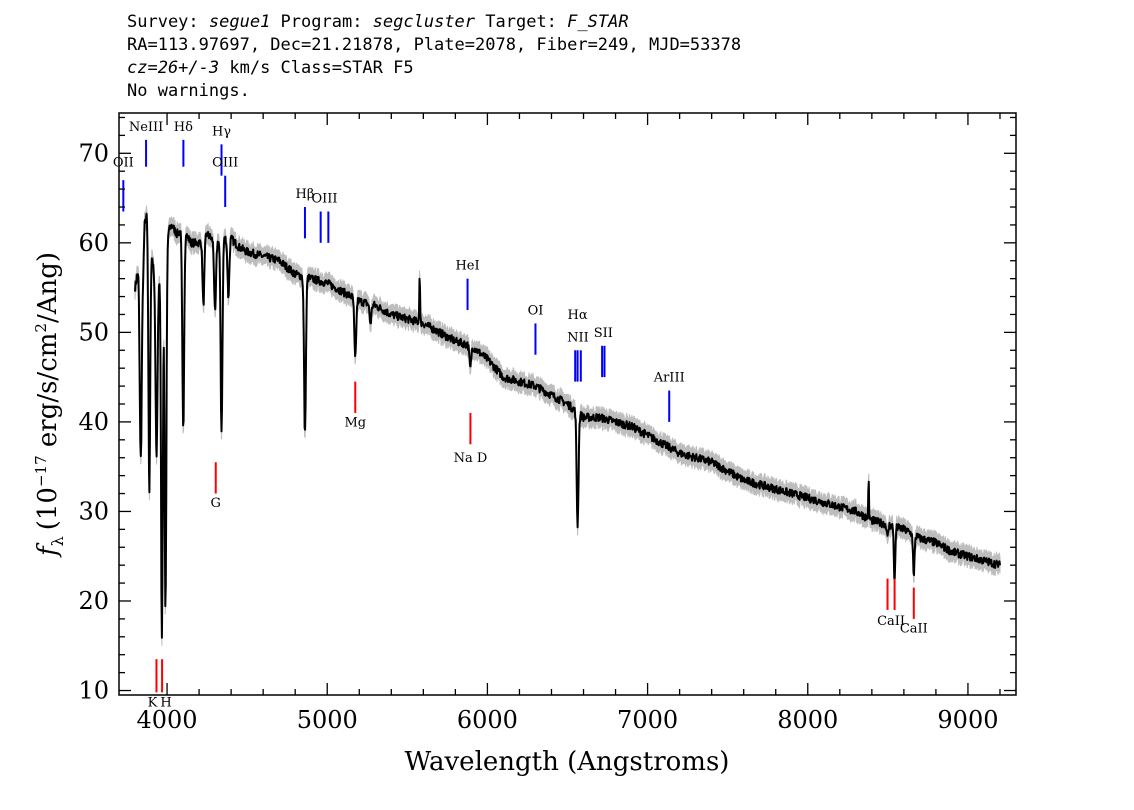 The height and width of the screenshot is (810, 1134). Describe the element at coordinates (48, 508) in the screenshot. I see `y-label-open: (10` at that location.